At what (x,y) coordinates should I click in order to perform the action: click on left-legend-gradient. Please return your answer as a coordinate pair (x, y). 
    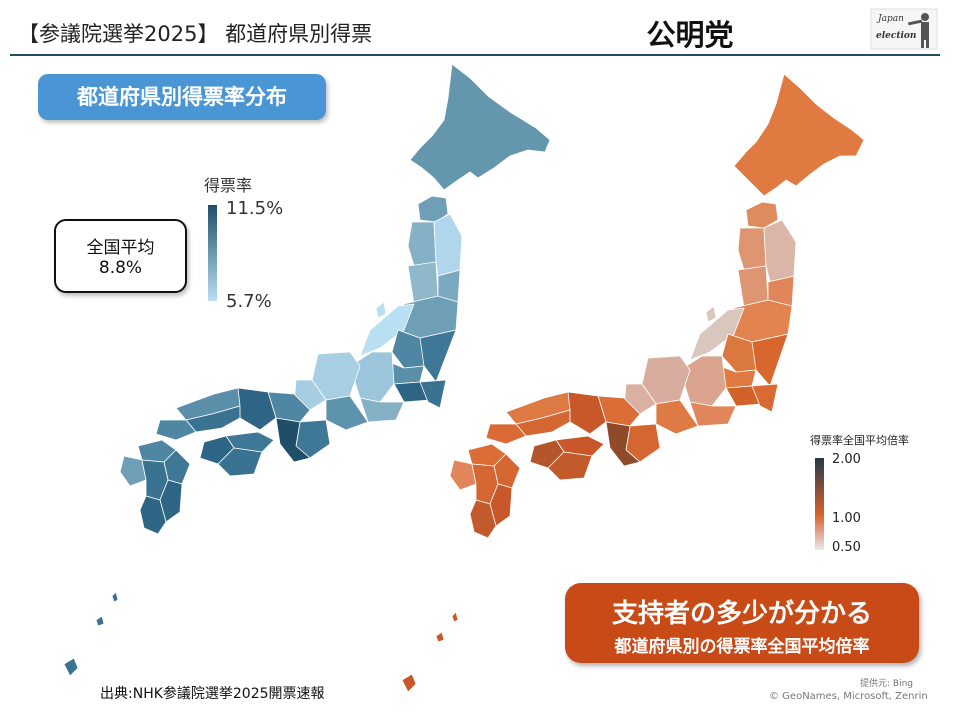
    Looking at the image, I should click on (212, 253).